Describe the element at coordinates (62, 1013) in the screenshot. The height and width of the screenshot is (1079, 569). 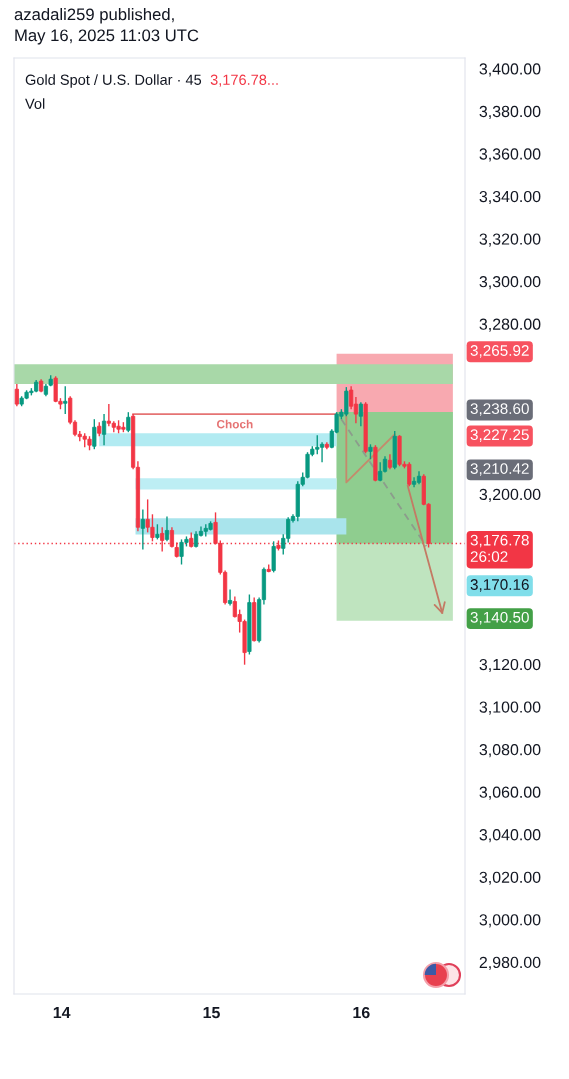
I see `x-tick-label: 14` at that location.